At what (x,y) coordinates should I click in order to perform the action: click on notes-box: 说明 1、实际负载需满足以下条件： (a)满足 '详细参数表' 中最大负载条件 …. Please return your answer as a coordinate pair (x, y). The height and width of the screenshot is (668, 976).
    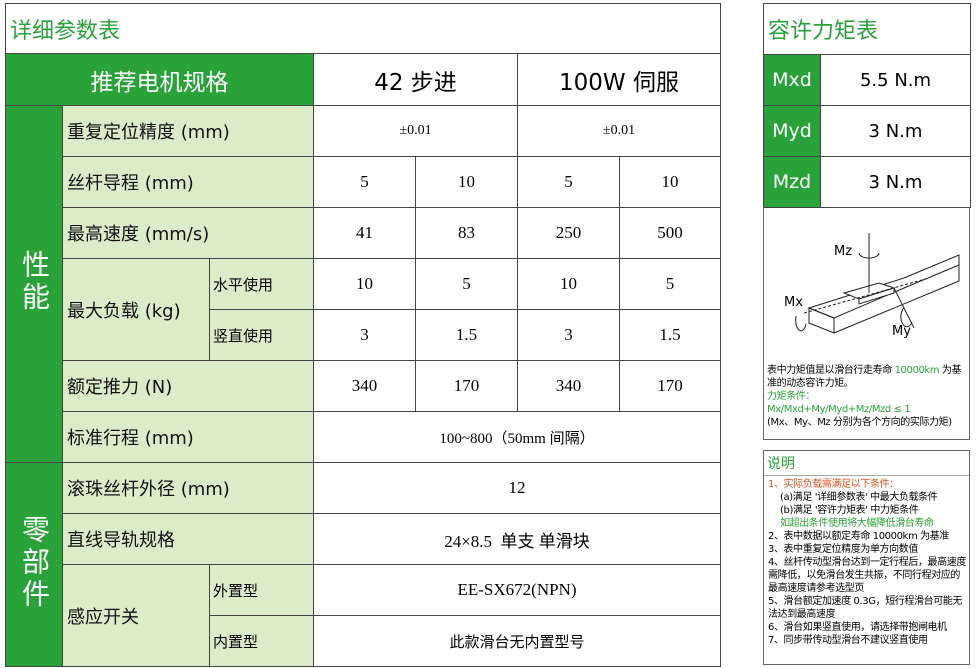
    Looking at the image, I should click on (866, 557).